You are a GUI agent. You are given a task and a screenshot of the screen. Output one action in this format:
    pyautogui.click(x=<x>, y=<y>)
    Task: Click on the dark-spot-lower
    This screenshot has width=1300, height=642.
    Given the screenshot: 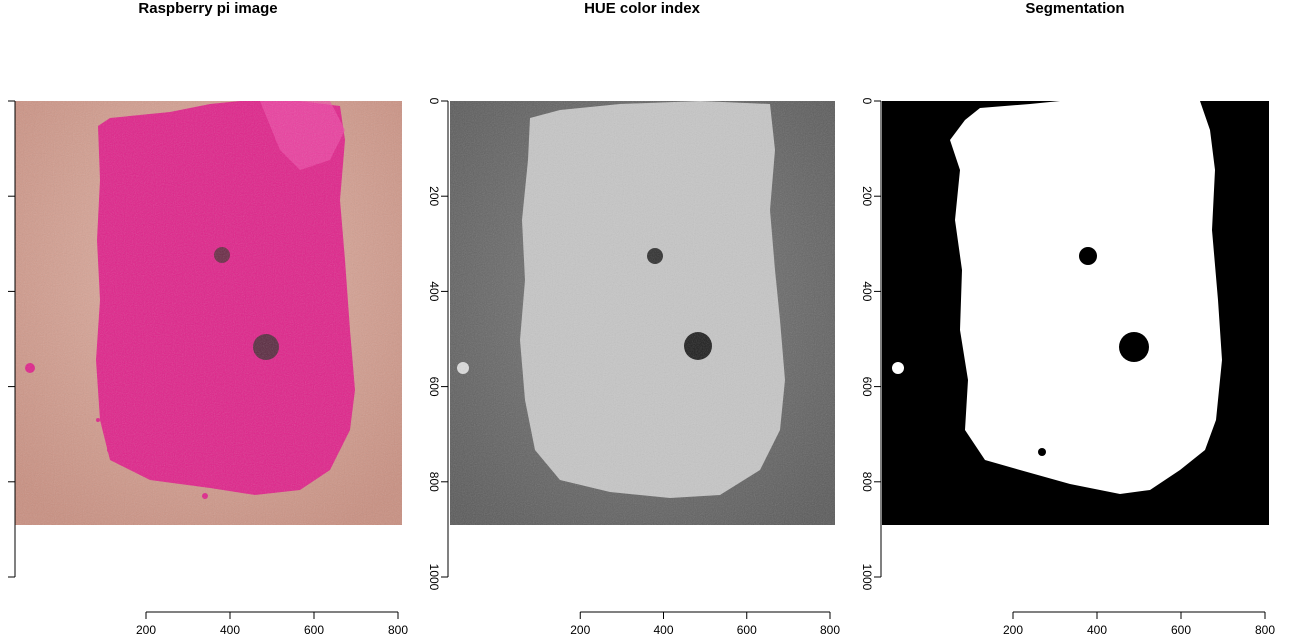 What is the action you would take?
    pyautogui.click(x=266, y=347)
    